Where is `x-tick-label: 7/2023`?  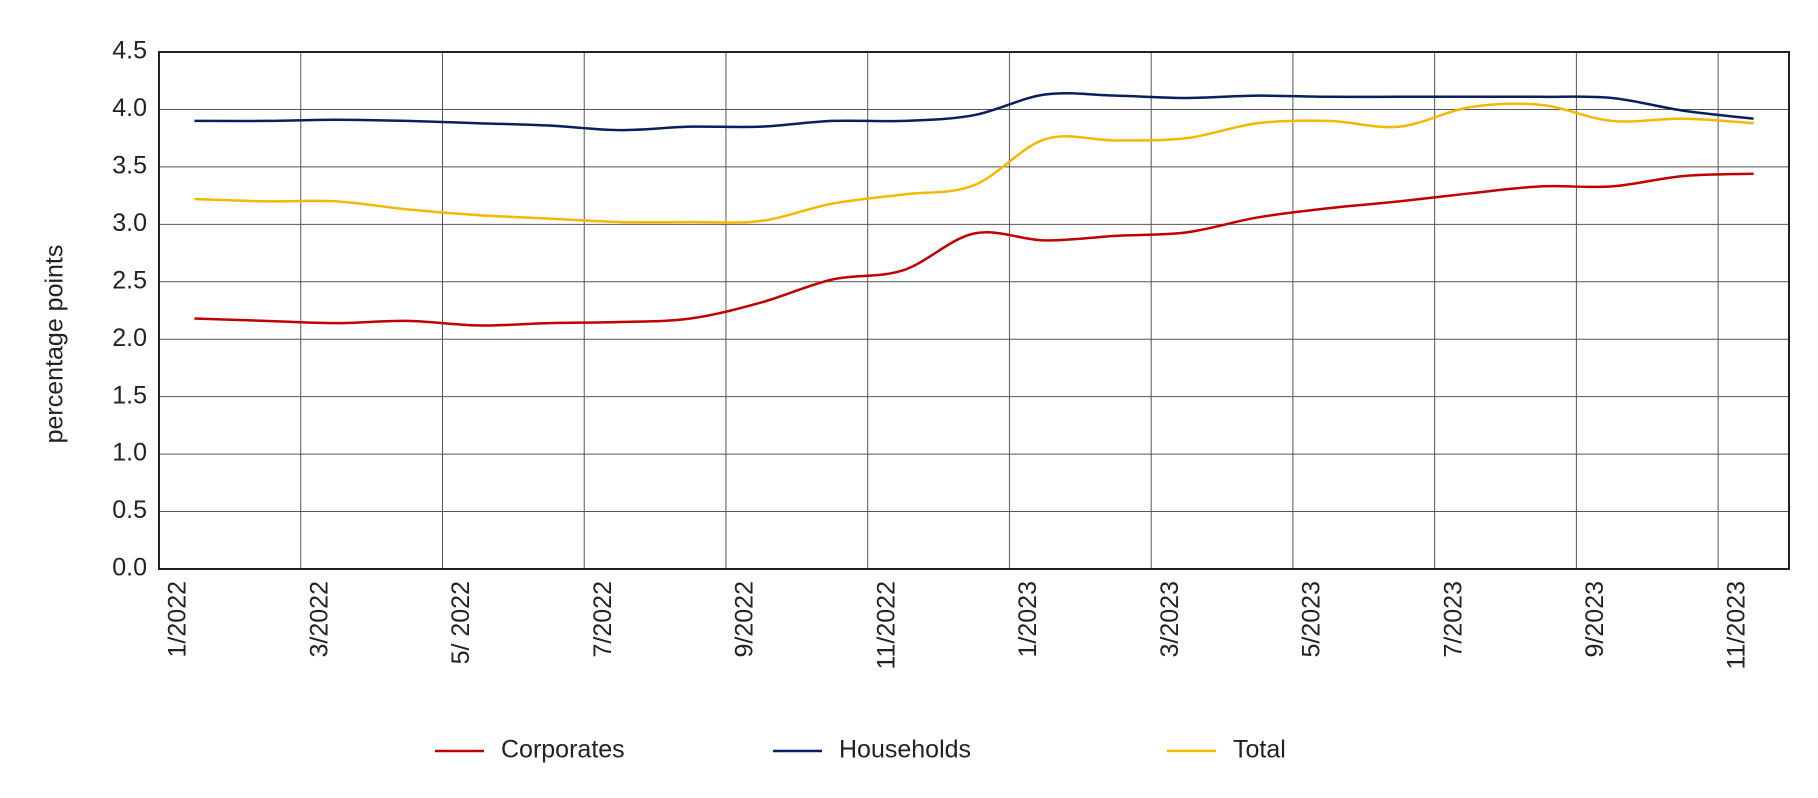
x-tick-label: 7/2023 is located at coordinates (1453, 619).